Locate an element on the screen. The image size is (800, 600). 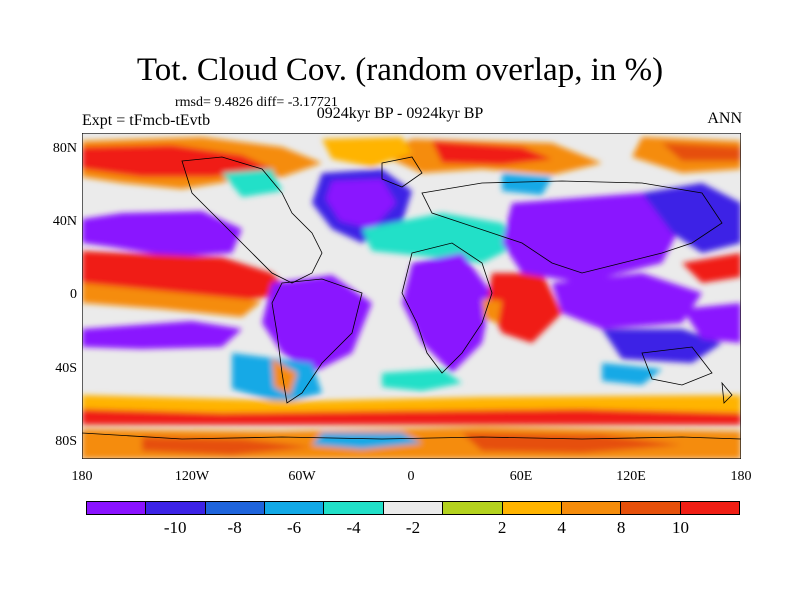
lat-label-40n: 40N is located at coordinates (64, 221).